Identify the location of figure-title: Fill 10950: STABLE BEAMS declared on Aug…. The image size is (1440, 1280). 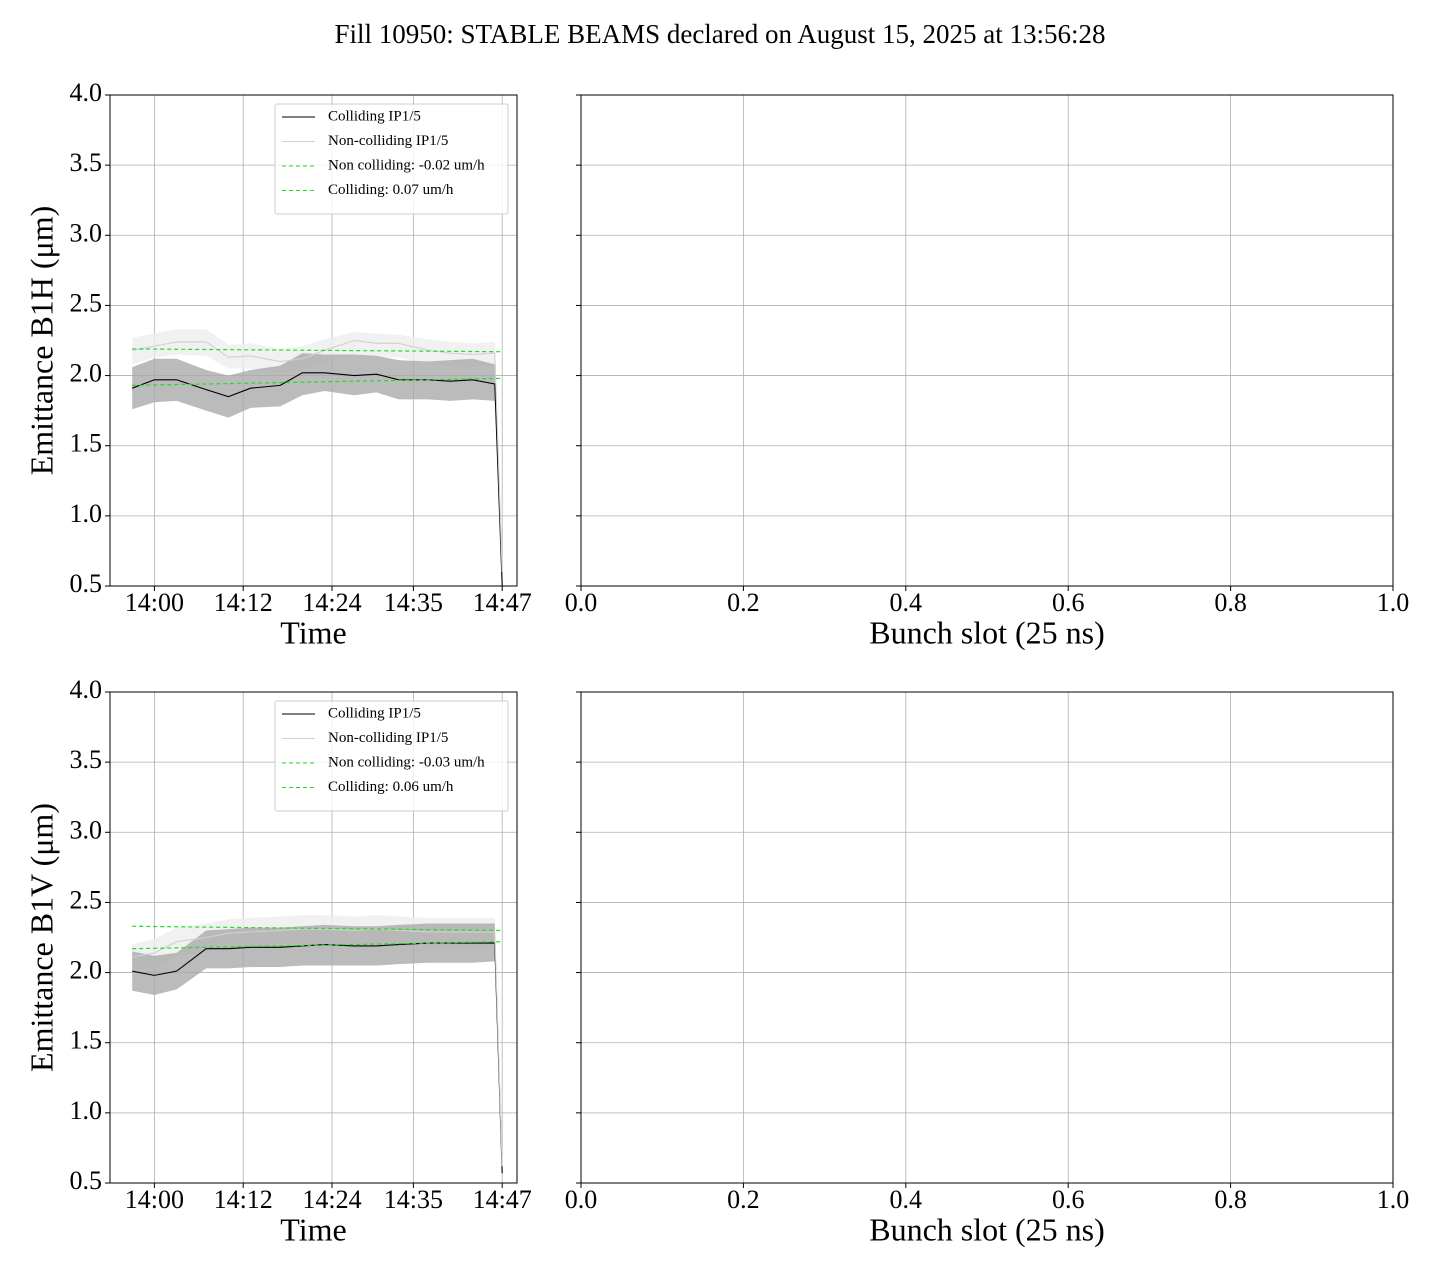
(719, 34).